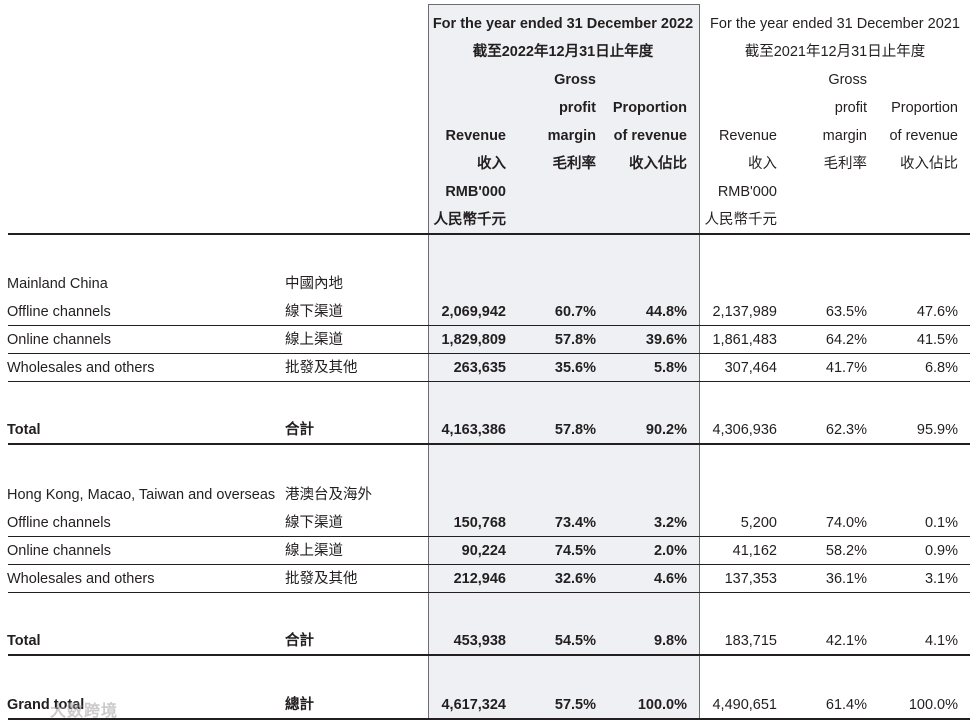 The width and height of the screenshot is (974, 725). What do you see at coordinates (750, 368) in the screenshot?
I see `revenue-2021: 307,464` at bounding box center [750, 368].